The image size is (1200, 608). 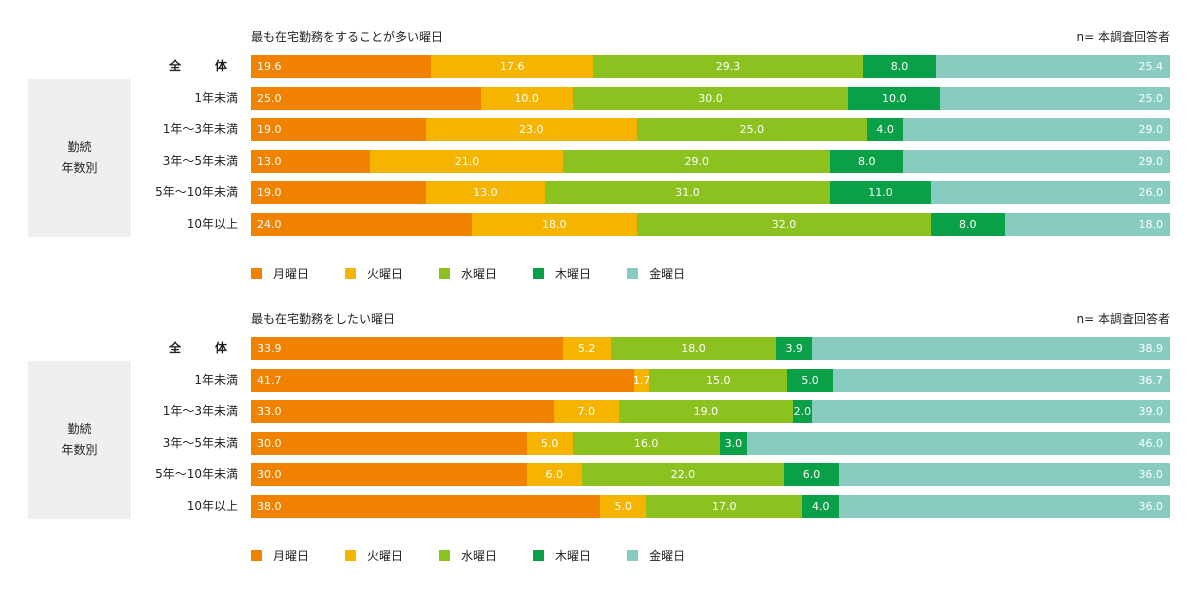 What do you see at coordinates (1150, 193) in the screenshot?
I see `data-label: 26.0` at bounding box center [1150, 193].